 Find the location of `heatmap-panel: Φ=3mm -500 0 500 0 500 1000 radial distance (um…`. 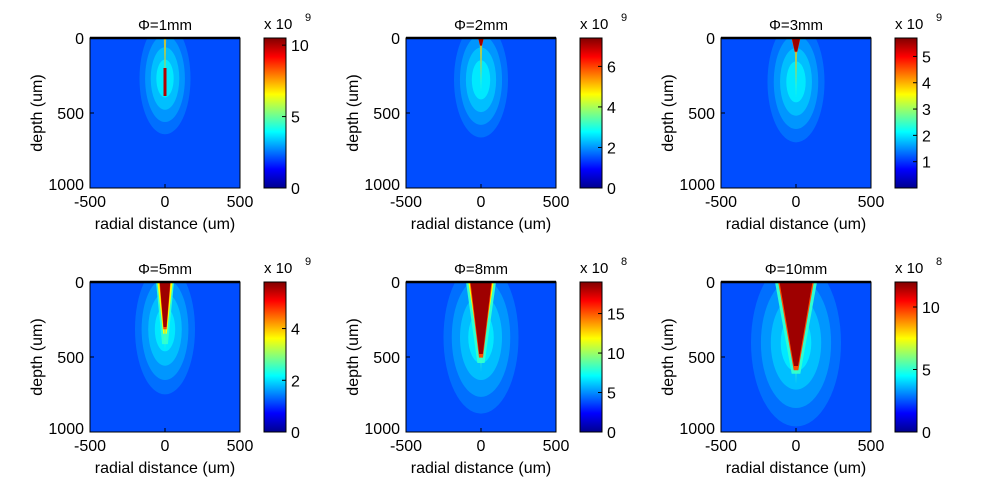

heatmap-panel: Φ=3mm -500 0 500 0 500 1000 radial distance (um… is located at coordinates (801, 122).